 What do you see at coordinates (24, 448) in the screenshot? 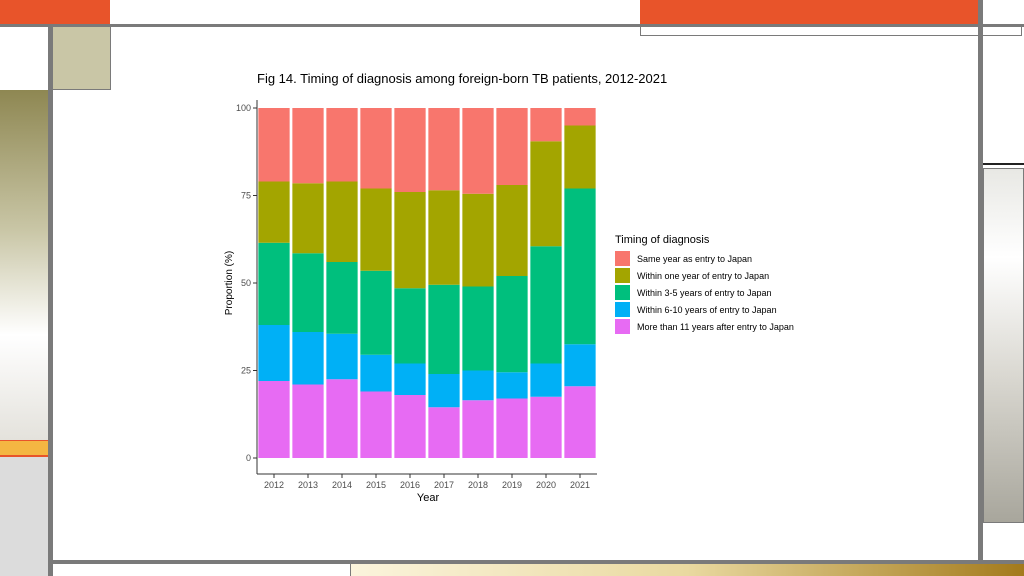
I see `left-amber-strip` at bounding box center [24, 448].